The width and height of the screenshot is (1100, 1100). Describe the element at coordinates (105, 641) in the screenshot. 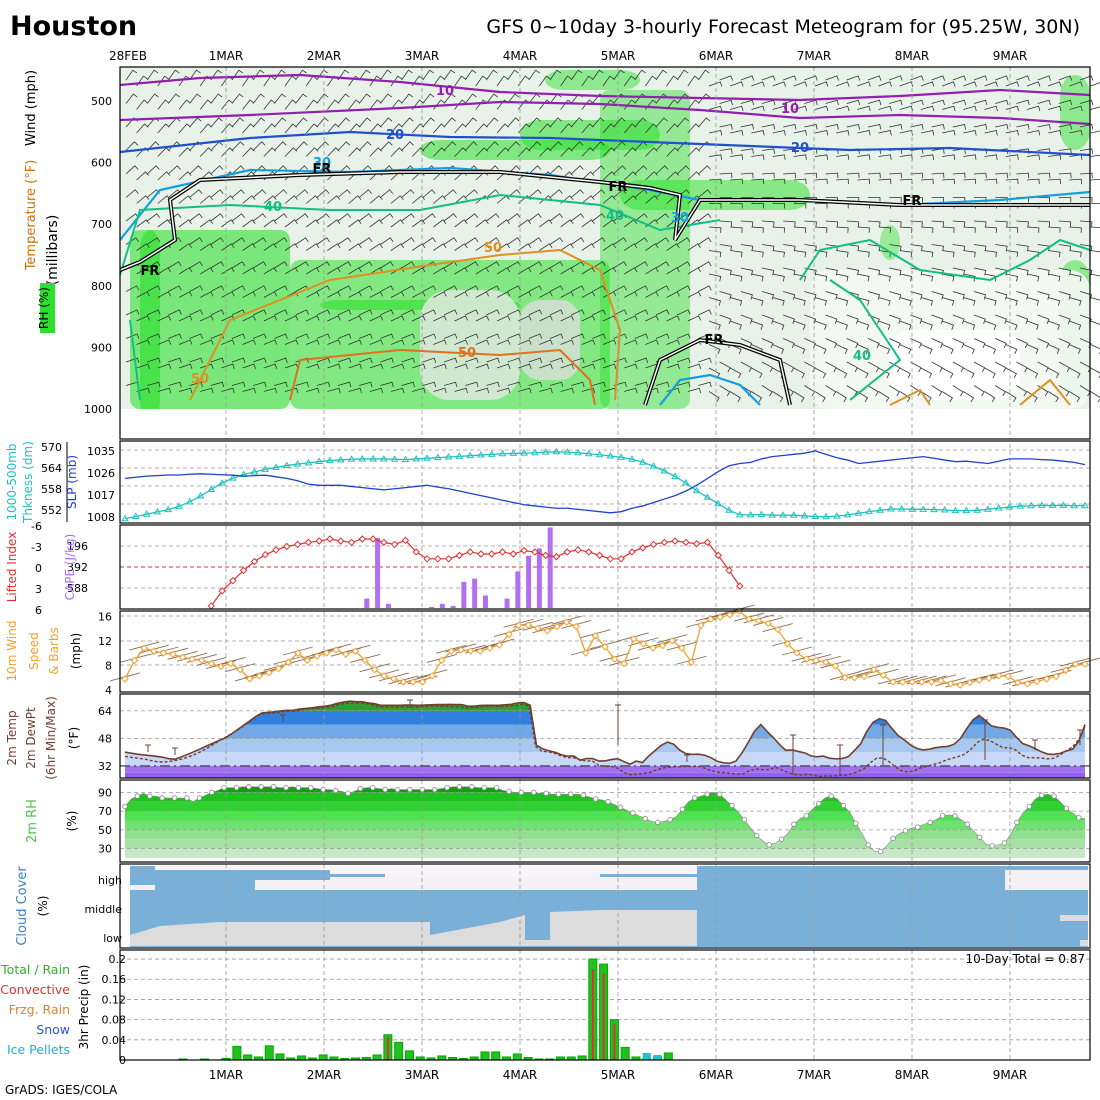

I see `tick-label: 12` at that location.